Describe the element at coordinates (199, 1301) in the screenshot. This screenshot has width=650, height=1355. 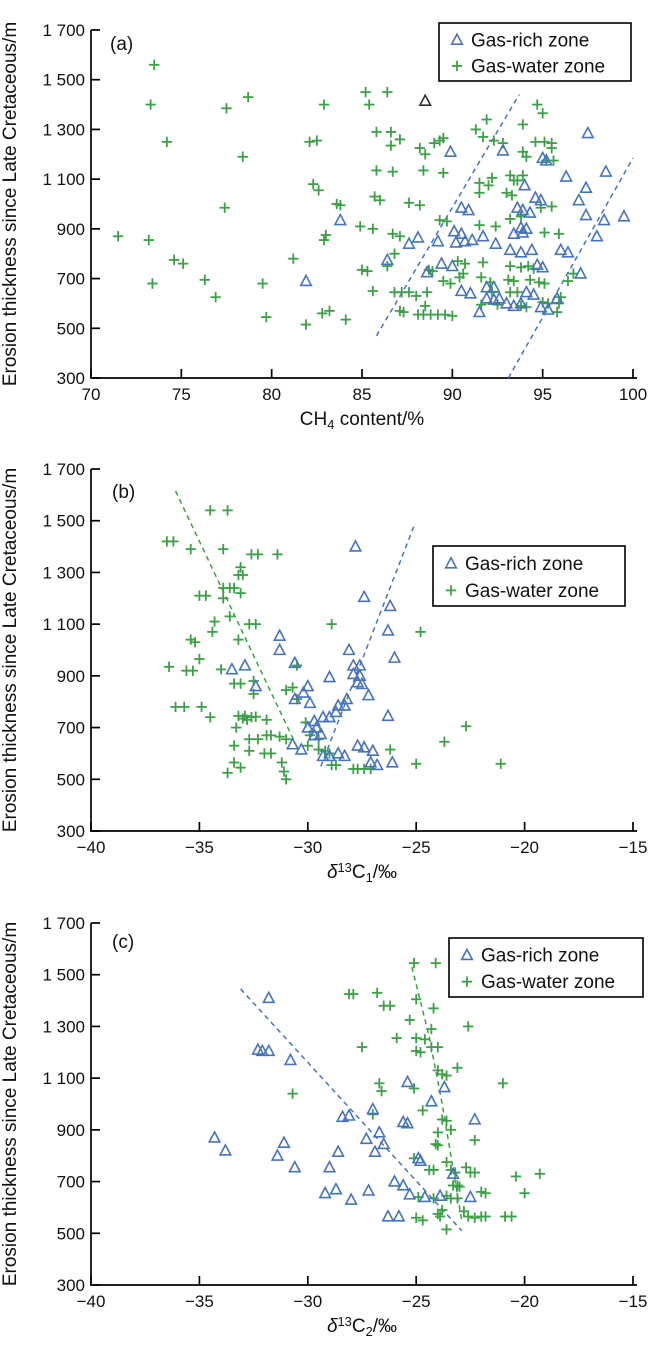
I see `x-tick-label: −35` at that location.